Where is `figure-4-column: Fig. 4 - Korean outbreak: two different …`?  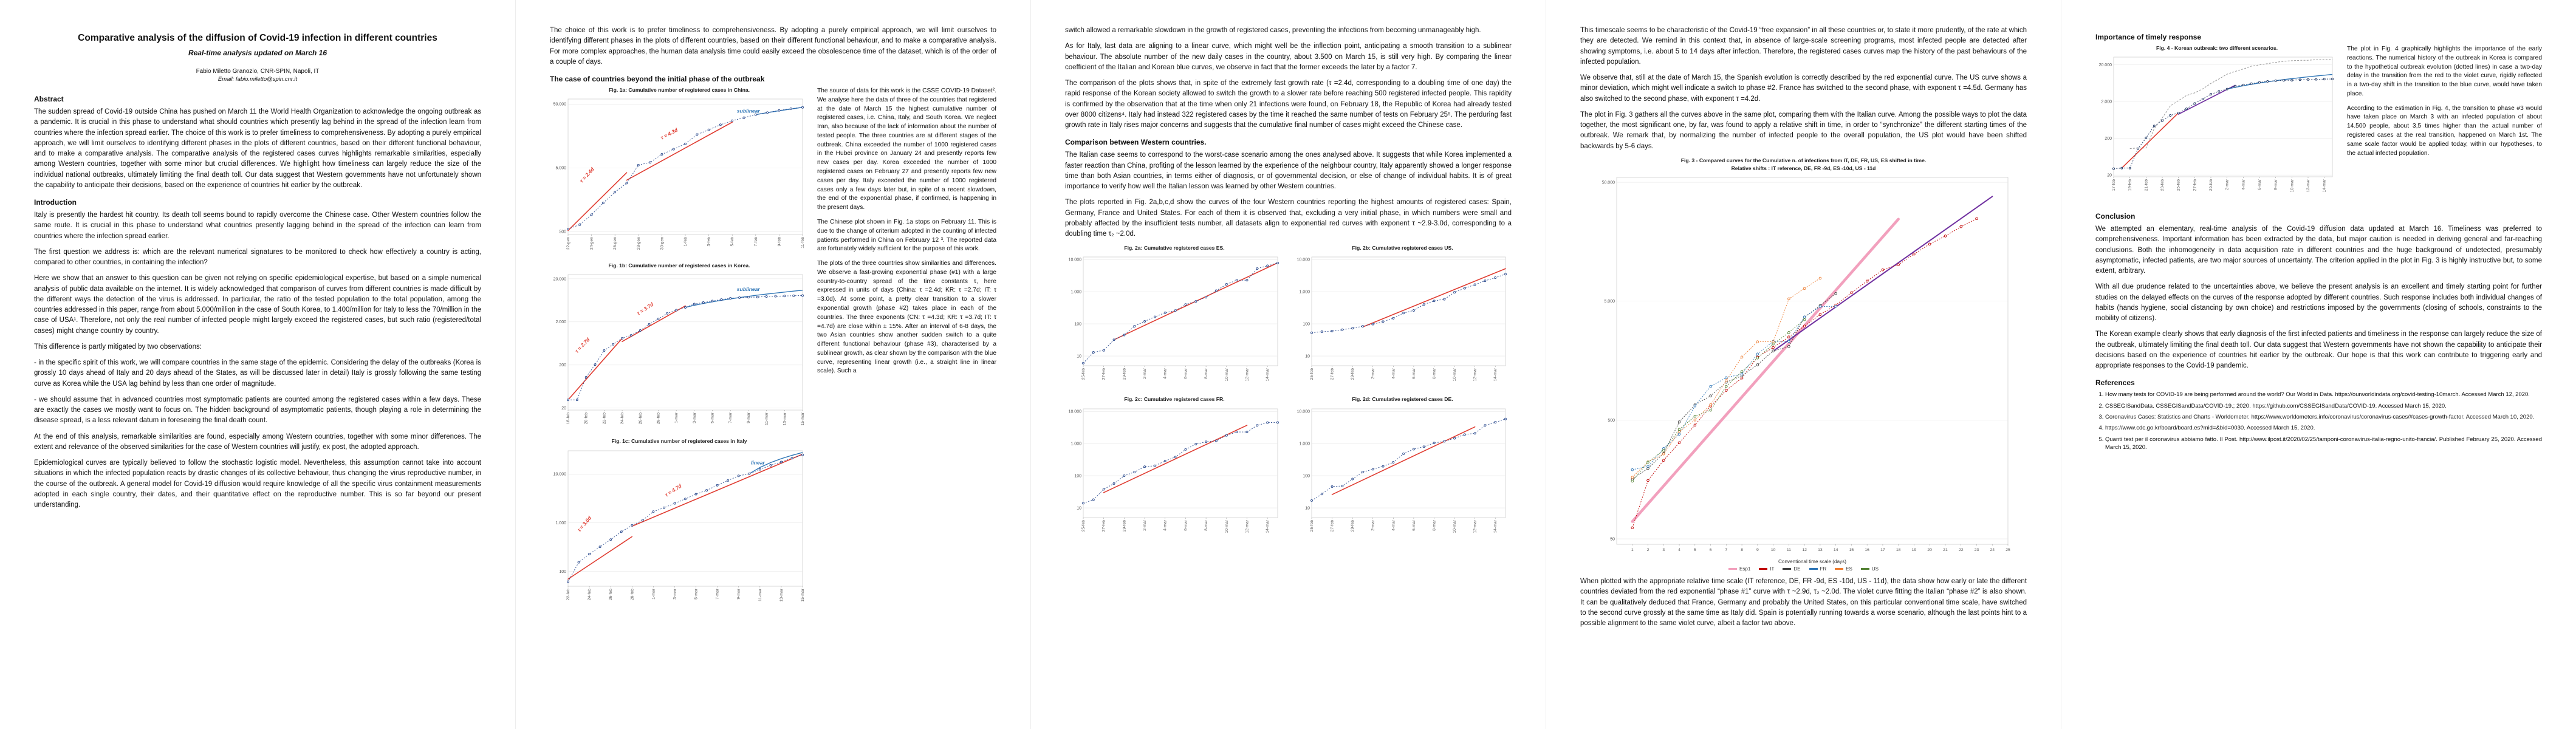
figure-4-column: Fig. 4 - Korean outbreak: two different … is located at coordinates (2216, 125).